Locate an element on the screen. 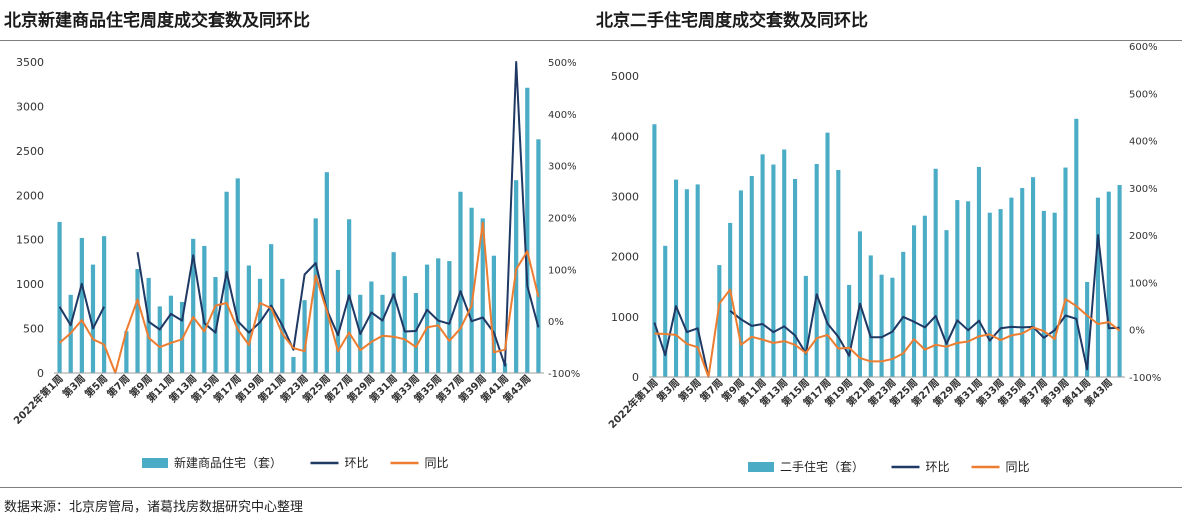  bottom-divider is located at coordinates (591, 487).